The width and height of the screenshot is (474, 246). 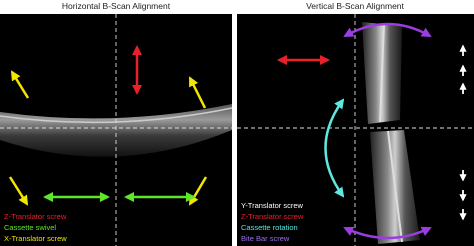 I want to click on panel-title: Horizontal B-Scan Alignment, so click(x=116, y=6).